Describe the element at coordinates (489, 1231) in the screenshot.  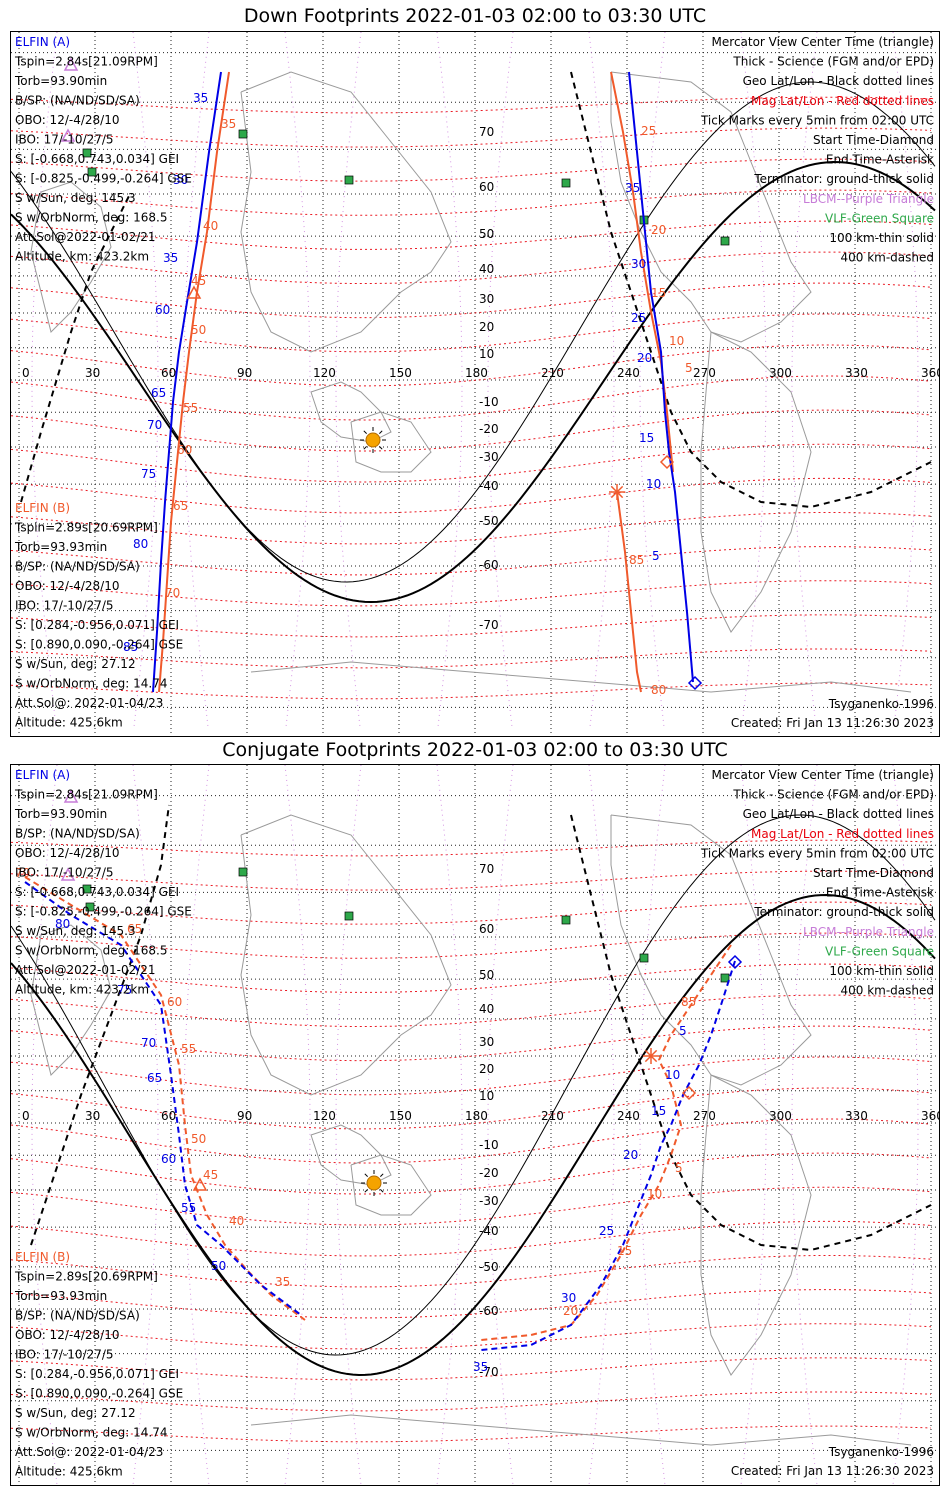
I see `latitude-label: -40` at that location.